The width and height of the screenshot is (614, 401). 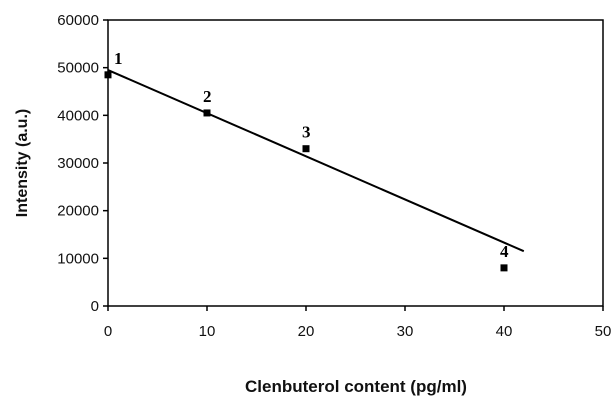 I want to click on y-tick-label: 50000, so click(x=78, y=68).